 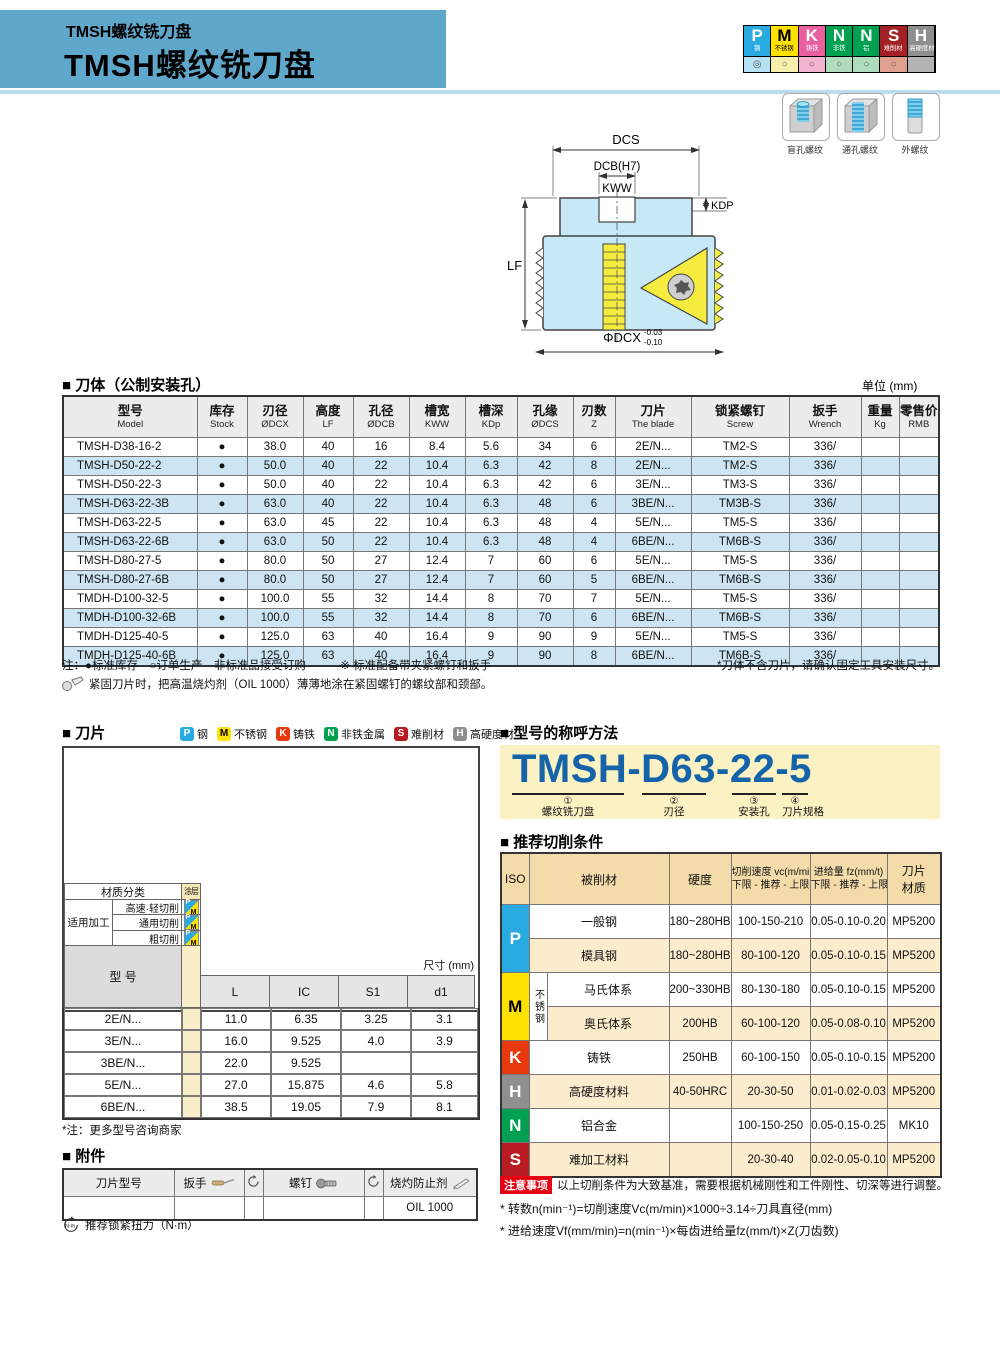 What do you see at coordinates (71, 1224) in the screenshot?
I see `torque-nm-icon: N·m` at bounding box center [71, 1224].